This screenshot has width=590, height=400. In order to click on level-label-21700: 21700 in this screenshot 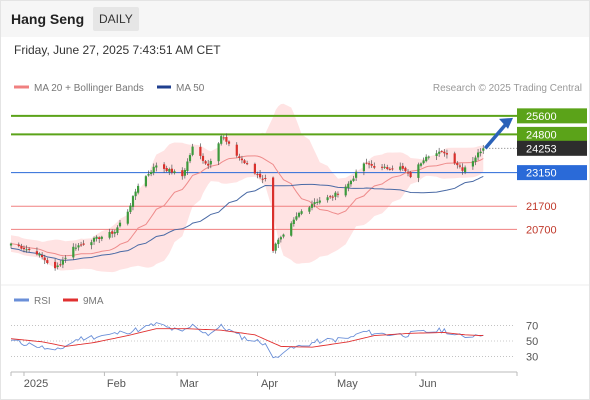, I will do `click(541, 207)`.